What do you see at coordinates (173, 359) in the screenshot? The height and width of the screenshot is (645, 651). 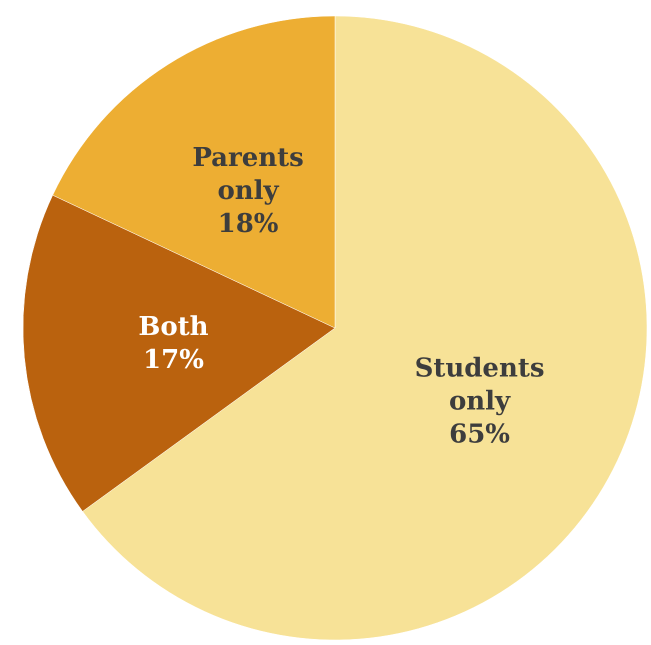 I see `data-label: 17%` at bounding box center [173, 359].